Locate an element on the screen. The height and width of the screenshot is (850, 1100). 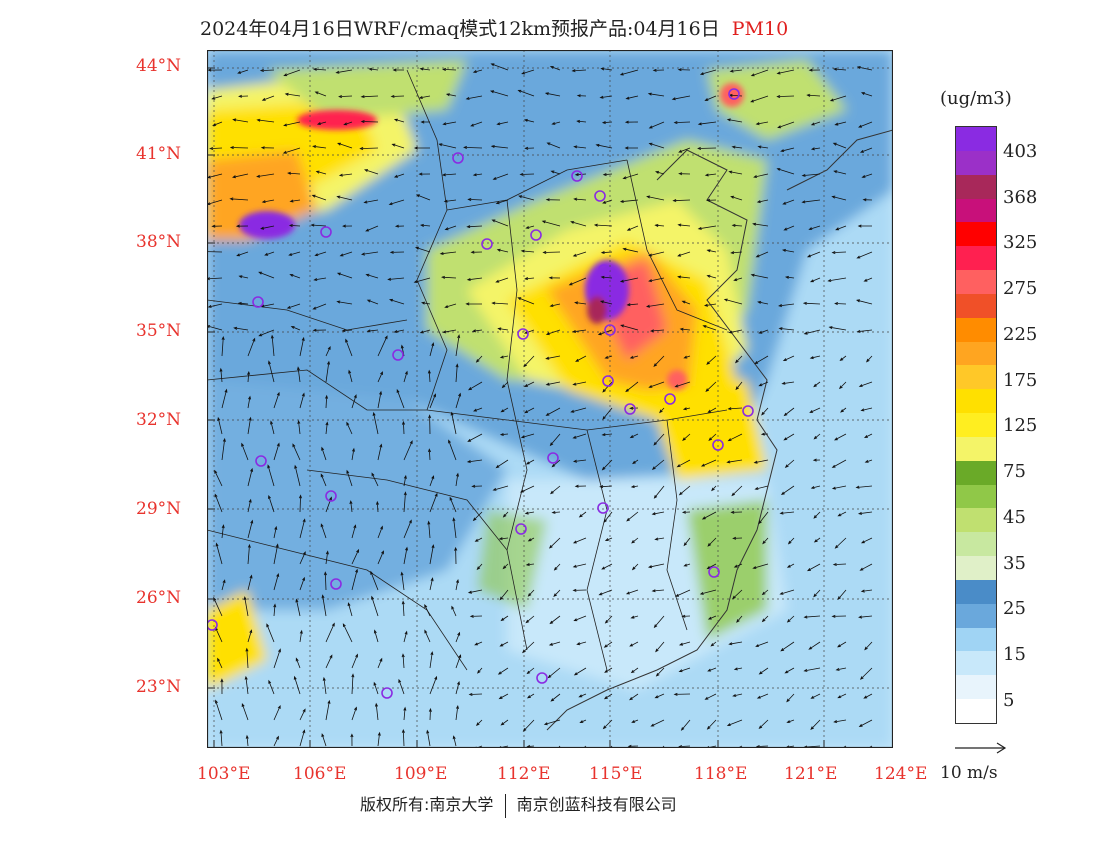
lon-label-109: 109°E is located at coordinates (421, 774).